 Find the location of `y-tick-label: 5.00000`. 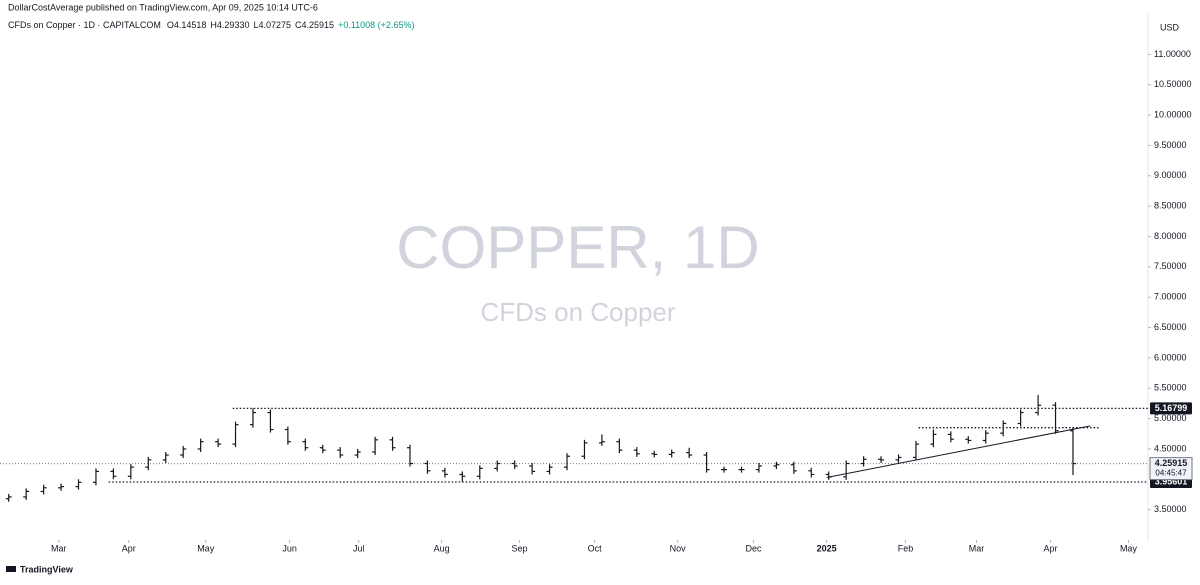

y-tick-label: 5.00000 is located at coordinates (1170, 418).